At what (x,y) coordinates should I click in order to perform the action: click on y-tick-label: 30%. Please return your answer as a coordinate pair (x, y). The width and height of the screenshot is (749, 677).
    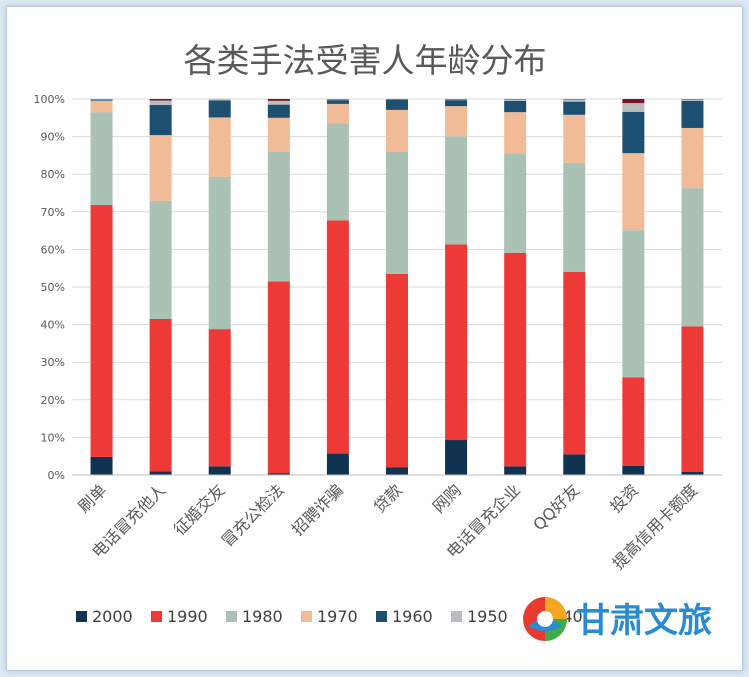
    Looking at the image, I should click on (53, 362).